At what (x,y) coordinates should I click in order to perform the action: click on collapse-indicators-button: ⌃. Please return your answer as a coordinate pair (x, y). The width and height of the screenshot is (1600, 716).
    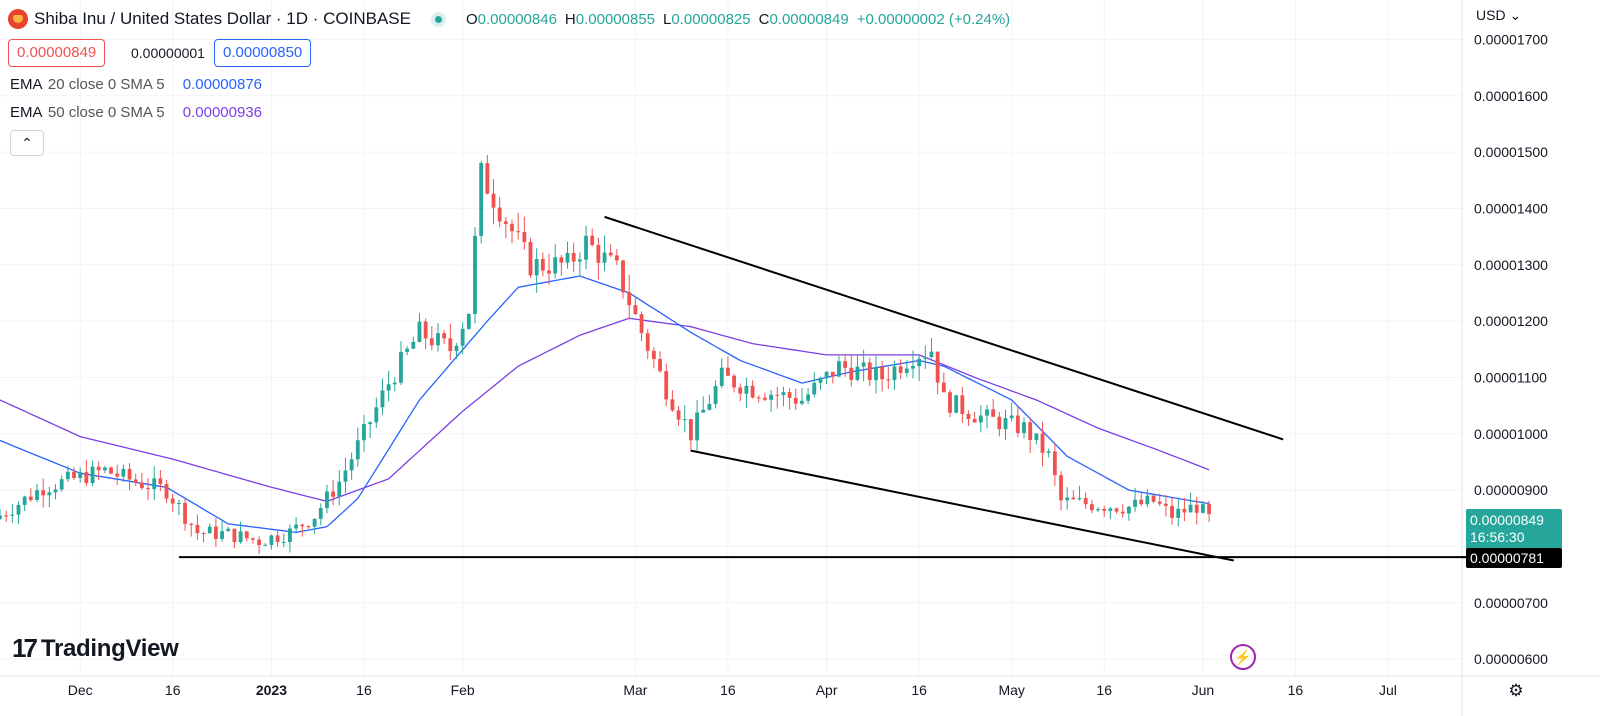
    Looking at the image, I should click on (27, 143).